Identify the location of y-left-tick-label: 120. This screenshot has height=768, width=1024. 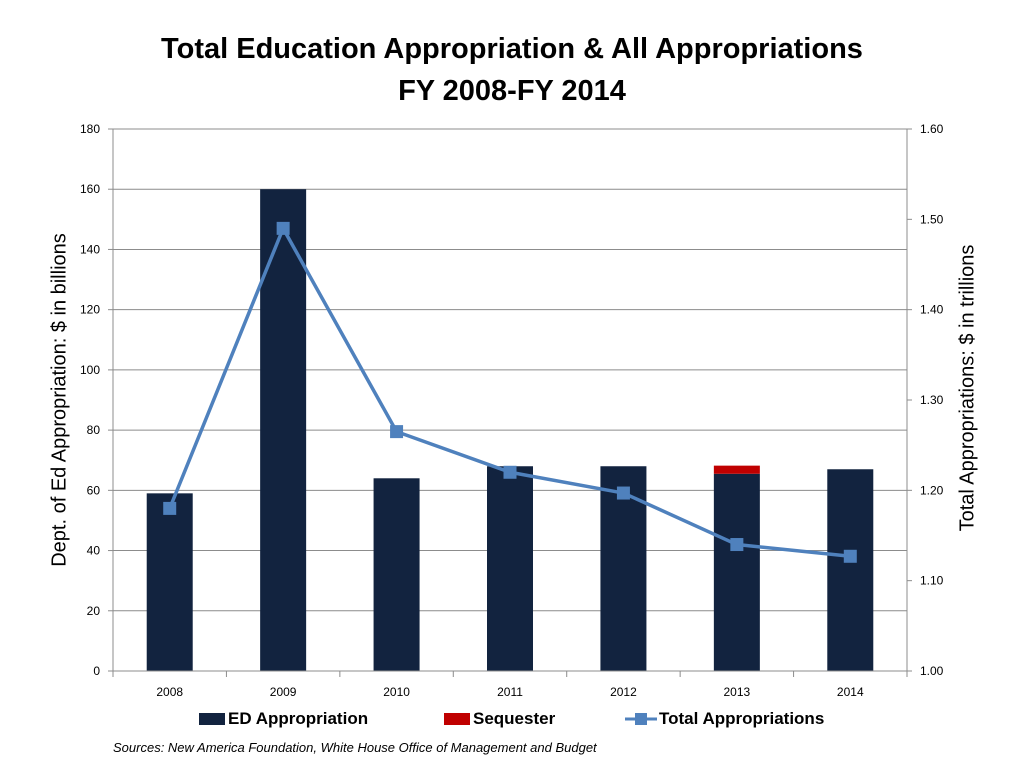
(90, 310).